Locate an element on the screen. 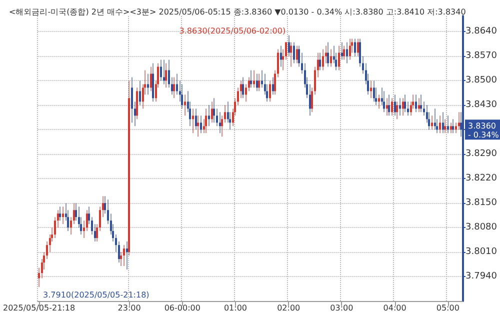 This screenshot has width=500, height=314. annotation: 3.8360 - 0.34% is located at coordinates (484, 131).